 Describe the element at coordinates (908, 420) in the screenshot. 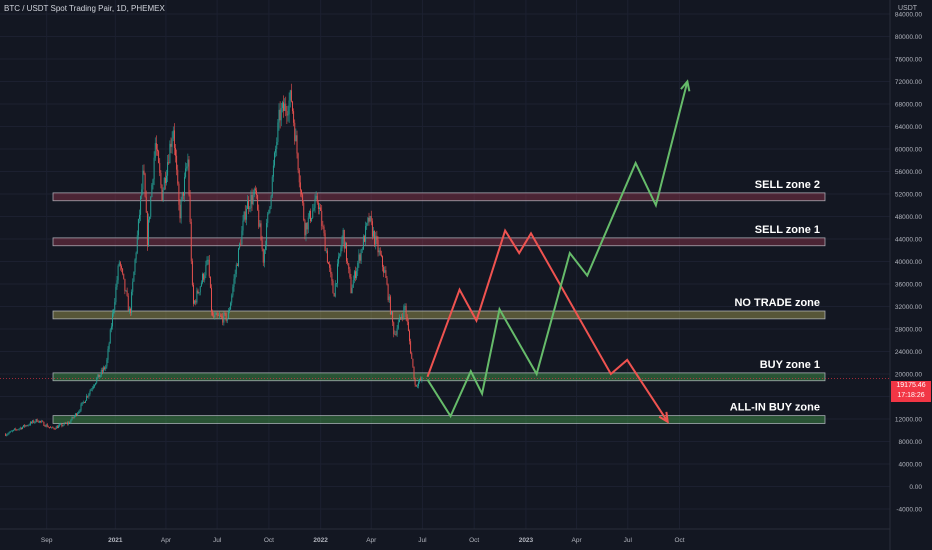

I see `price-tick-label: 12000.00` at that location.